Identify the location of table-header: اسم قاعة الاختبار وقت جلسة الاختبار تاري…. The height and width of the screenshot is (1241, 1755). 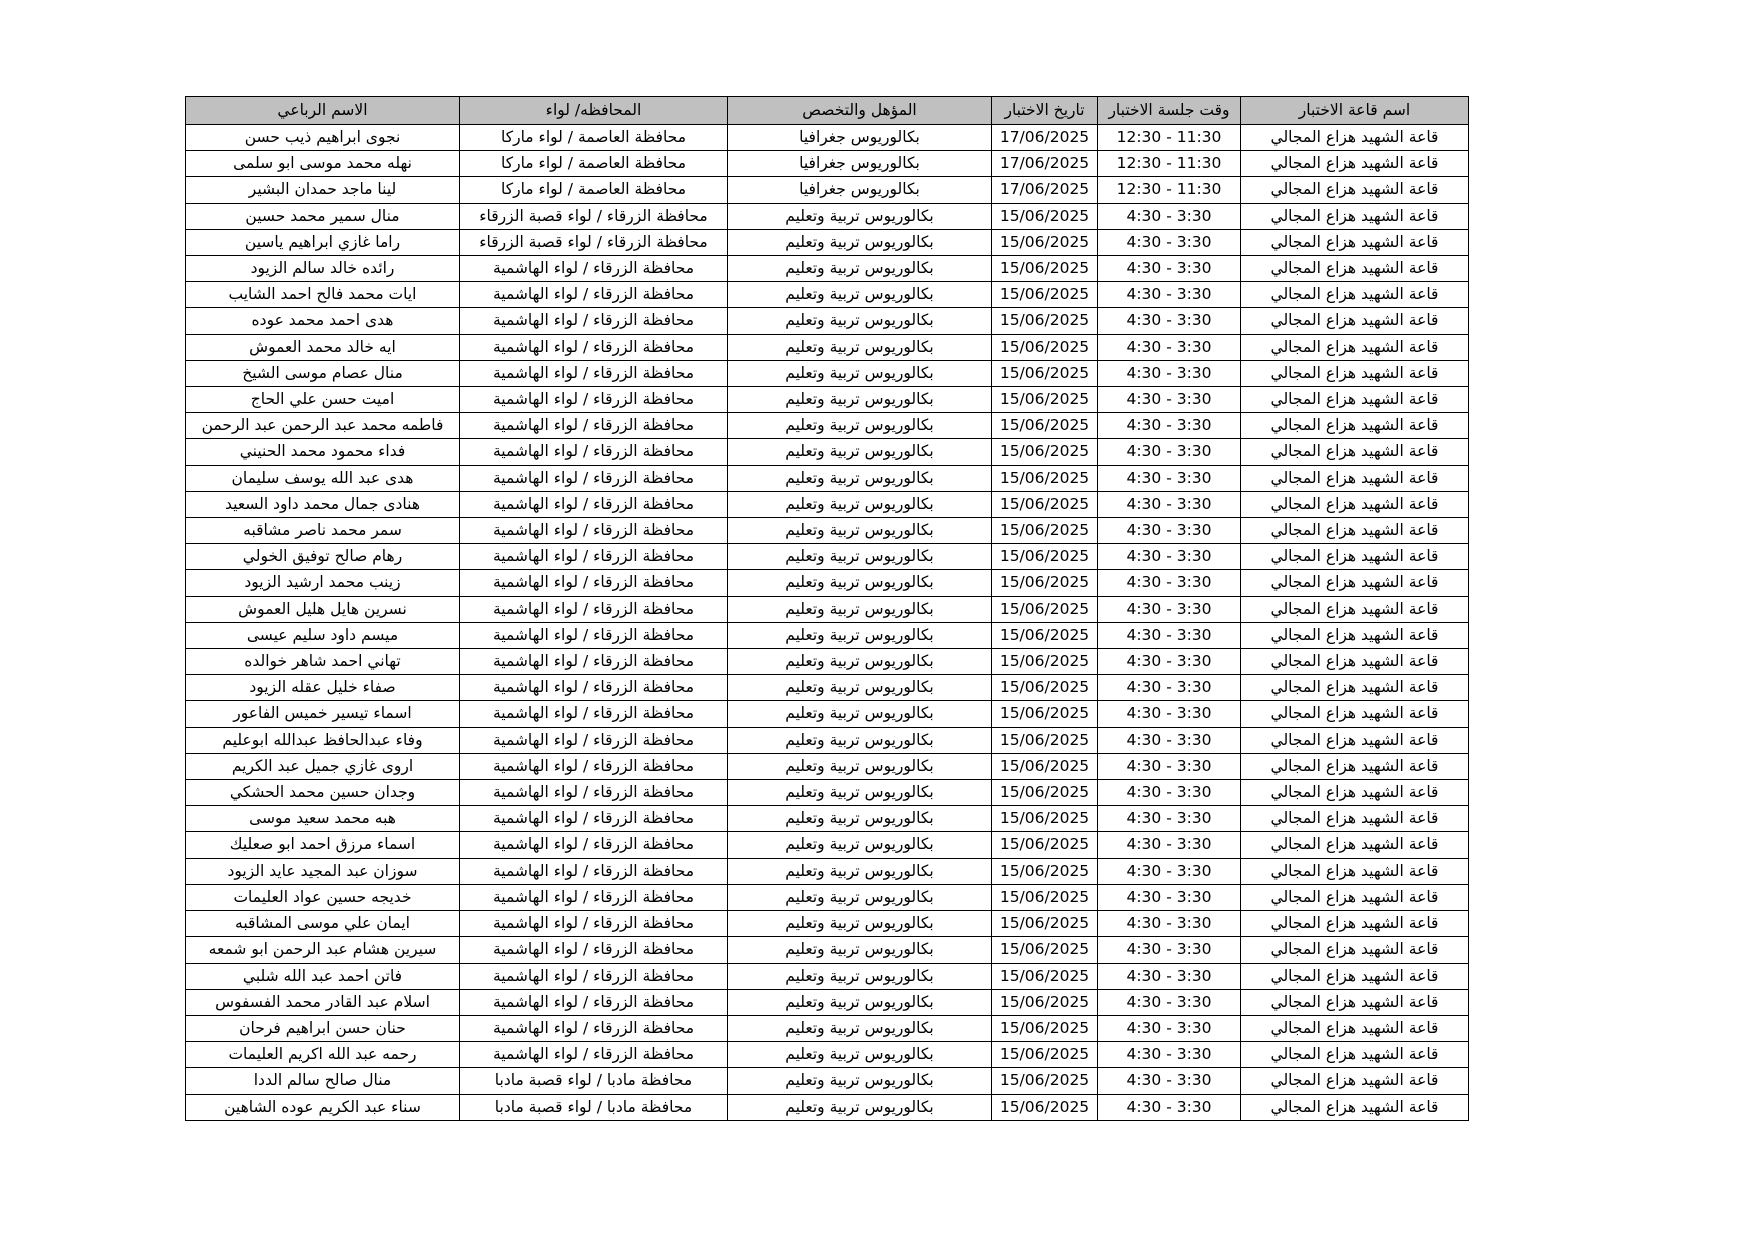
(827, 110).